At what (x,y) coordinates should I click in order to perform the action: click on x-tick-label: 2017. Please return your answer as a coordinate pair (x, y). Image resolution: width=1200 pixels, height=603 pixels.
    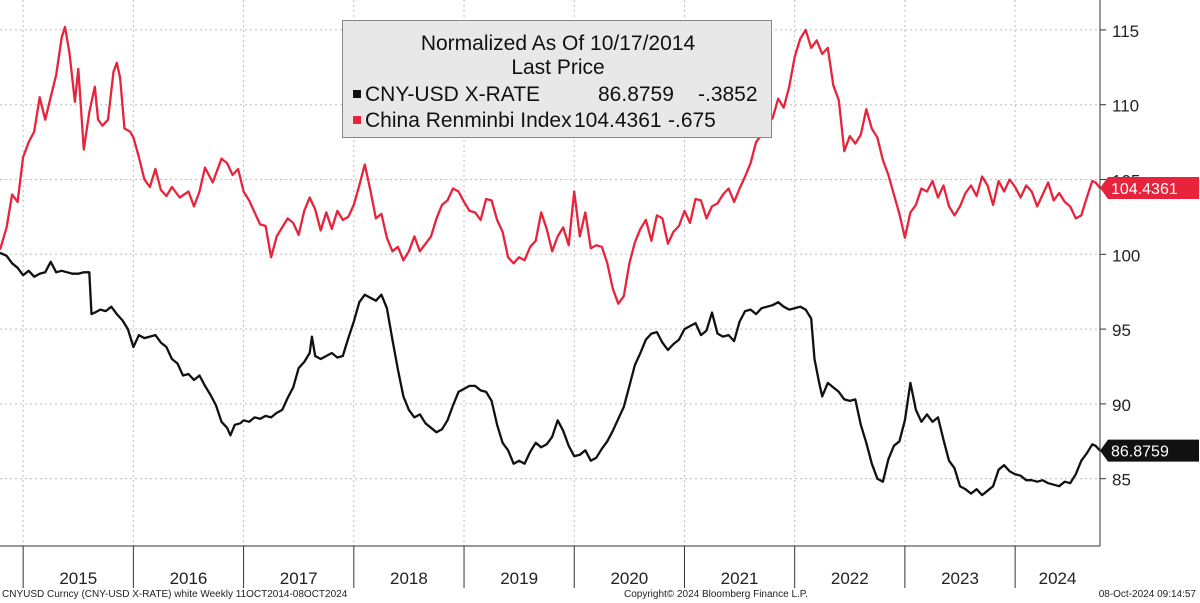
    Looking at the image, I should click on (299, 578).